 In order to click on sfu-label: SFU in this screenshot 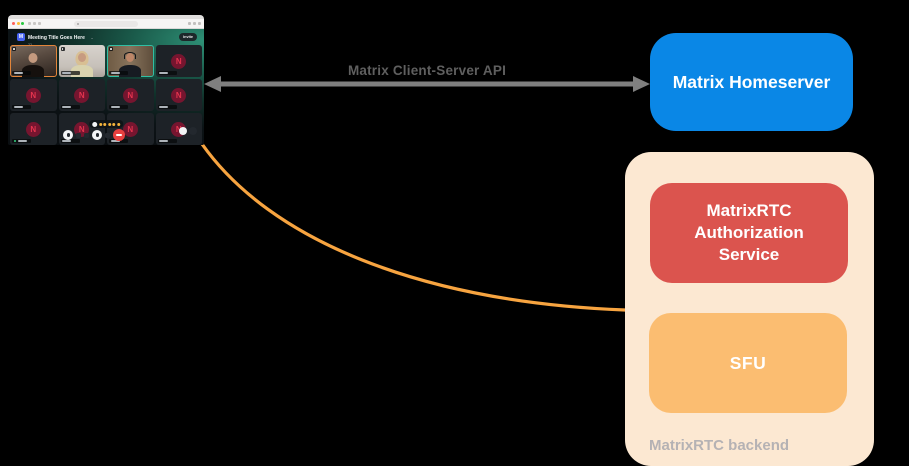, I will do `click(748, 362)`.